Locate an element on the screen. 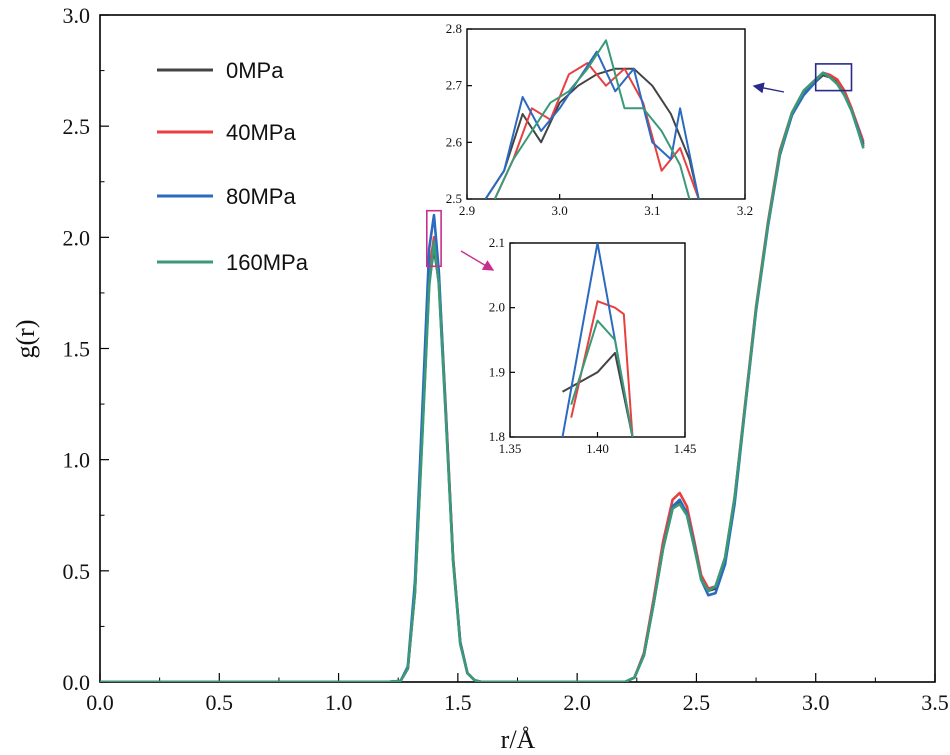 This screenshot has height=755, width=950. main-ytick-label: 2.5 is located at coordinates (77, 126).